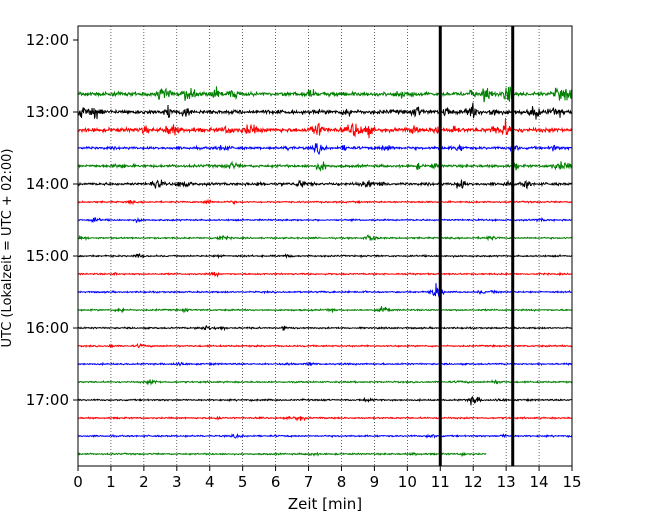  Describe the element at coordinates (47, 328) in the screenshot. I see `y-tick-label: 16:00` at that location.